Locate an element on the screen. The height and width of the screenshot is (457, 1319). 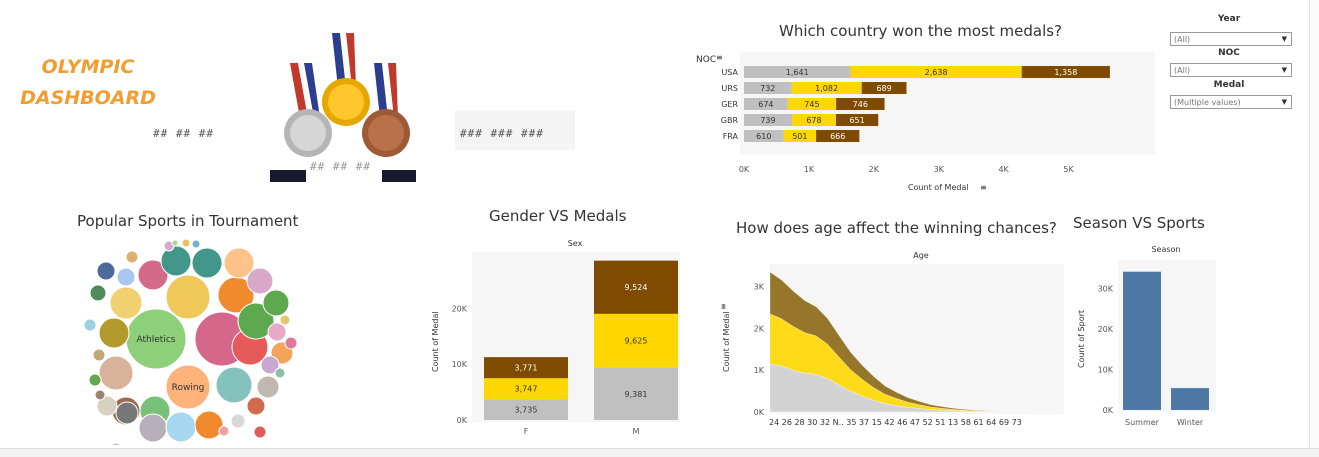
bottom-toolbar is located at coordinates (659, 452).